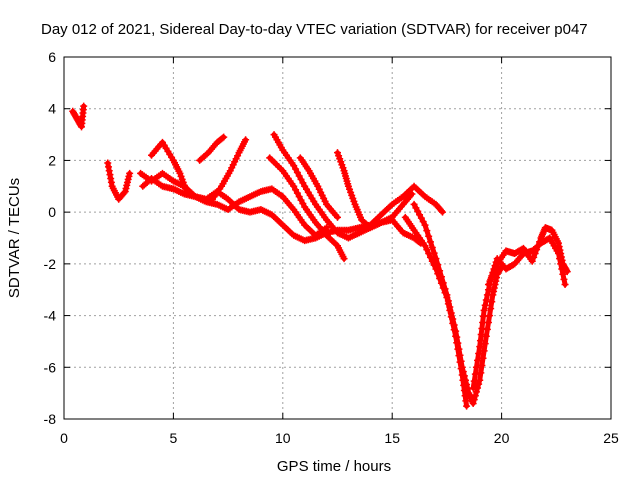  Describe the element at coordinates (334, 466) in the screenshot. I see `x-axis-title: GPS time / hours` at that location.